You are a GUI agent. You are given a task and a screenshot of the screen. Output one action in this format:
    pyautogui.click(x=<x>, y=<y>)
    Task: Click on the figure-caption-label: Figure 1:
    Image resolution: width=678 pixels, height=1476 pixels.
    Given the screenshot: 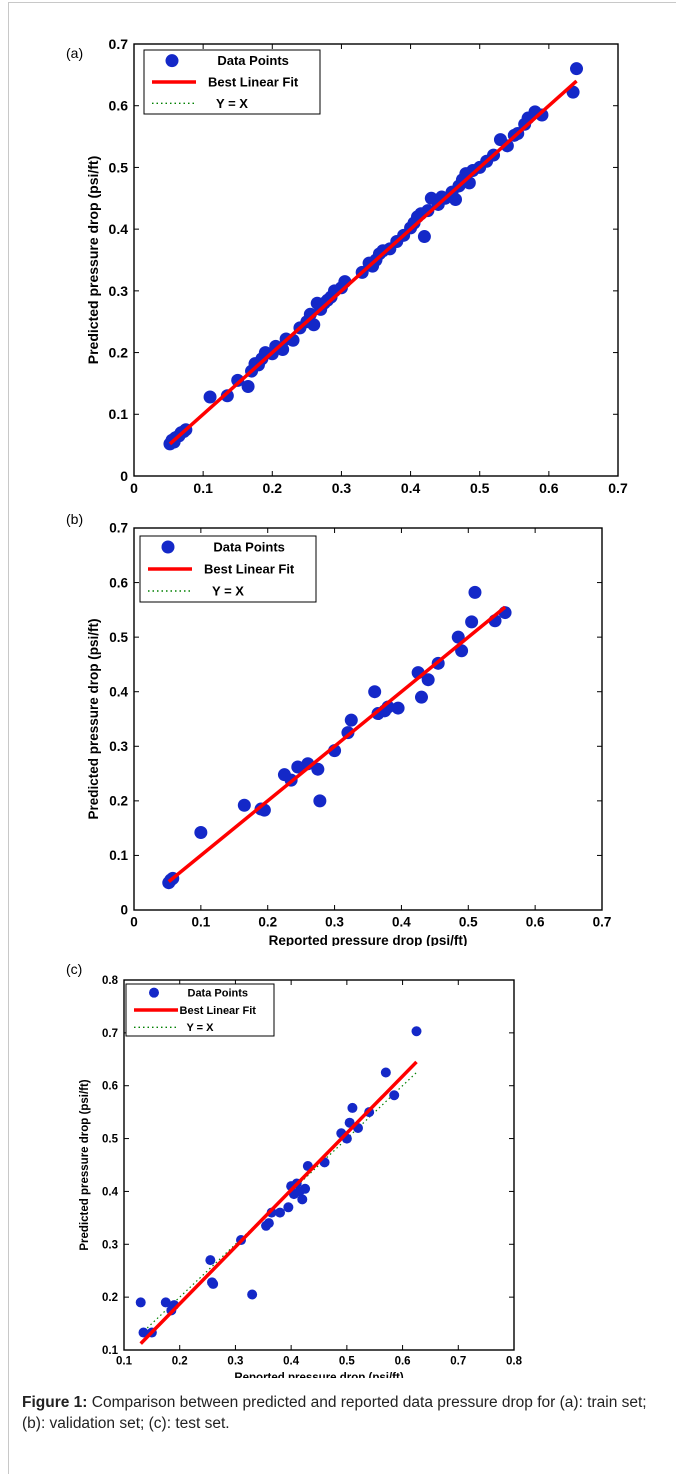 What is the action you would take?
    pyautogui.click(x=55, y=1402)
    